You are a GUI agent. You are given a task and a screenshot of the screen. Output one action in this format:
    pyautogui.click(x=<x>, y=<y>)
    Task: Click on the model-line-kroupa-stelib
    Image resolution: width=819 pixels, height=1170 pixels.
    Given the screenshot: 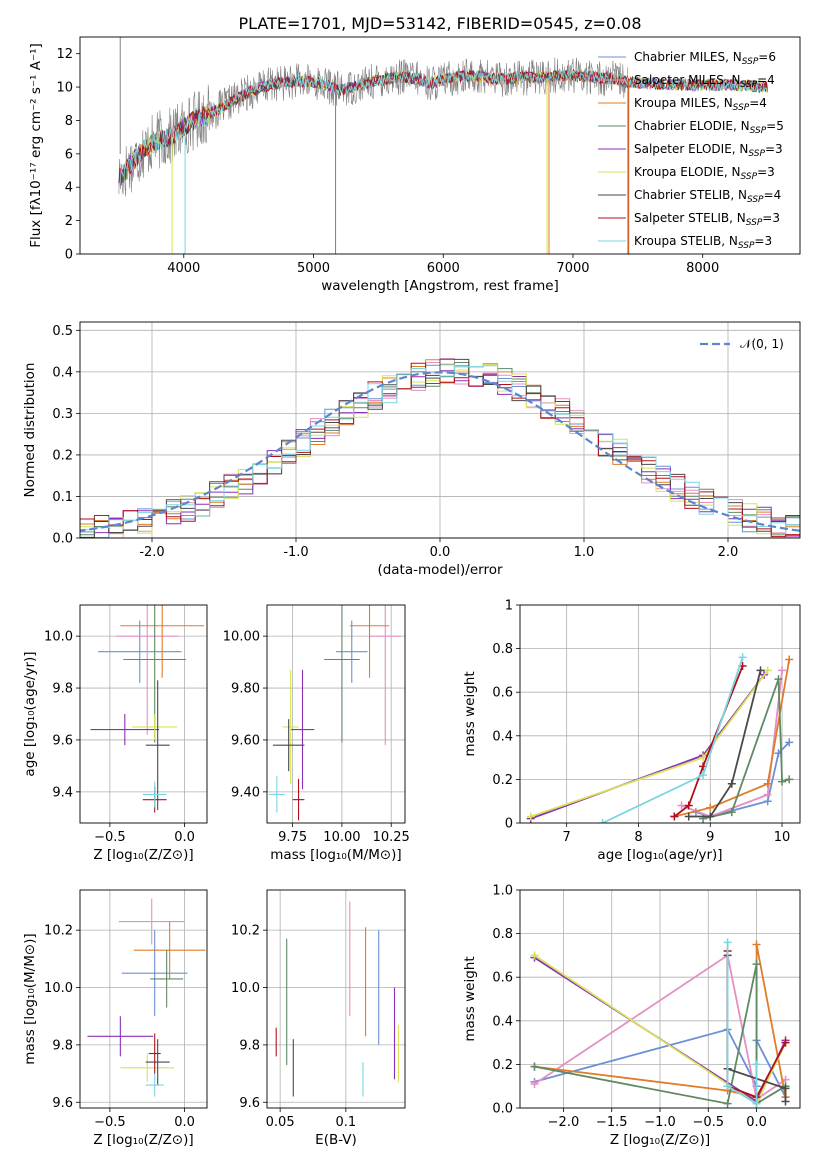 What is the action you would take?
    pyautogui.click(x=443, y=127)
    